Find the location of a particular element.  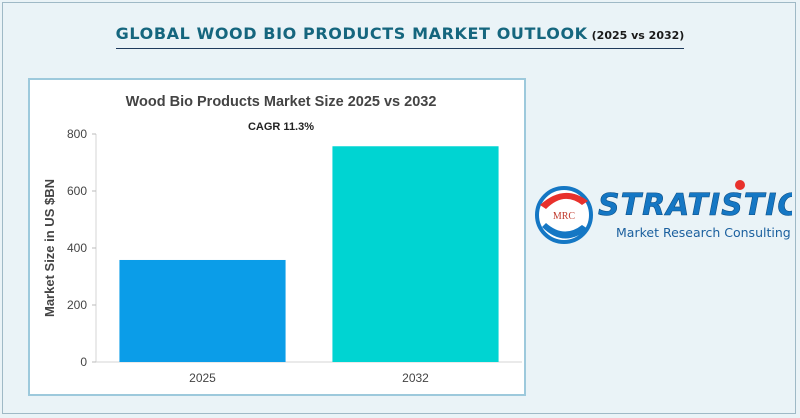

logo-arc-red-icon is located at coordinates (564, 200).